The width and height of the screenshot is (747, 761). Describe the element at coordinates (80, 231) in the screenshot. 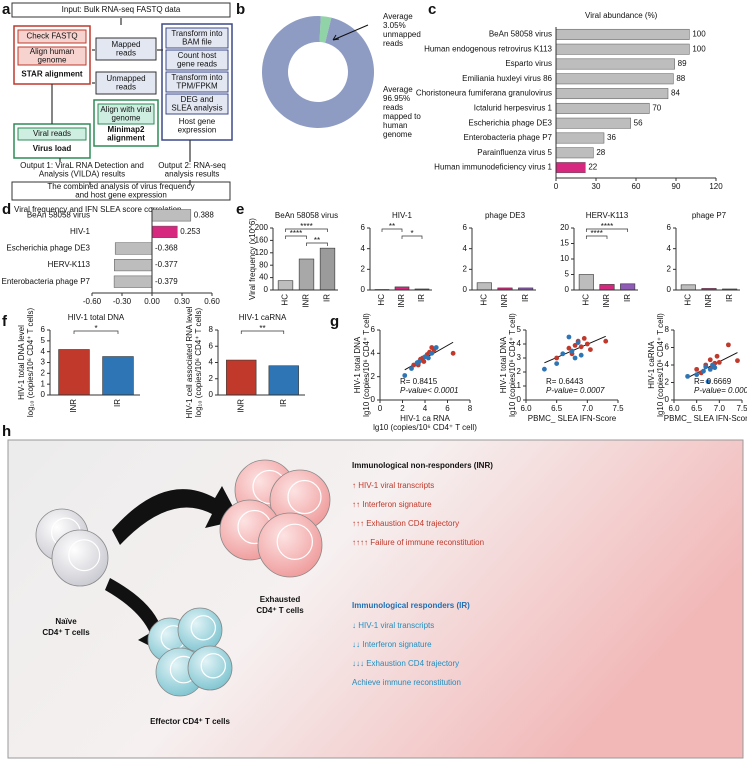

I see `category-label: HIV-1` at that location.